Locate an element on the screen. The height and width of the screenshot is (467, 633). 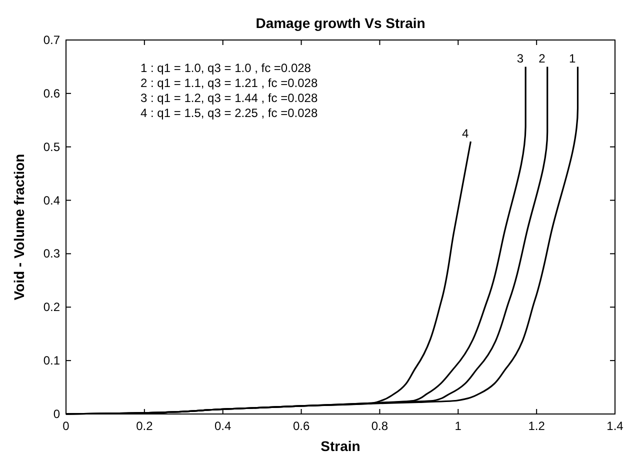
x-axis-title: Strain is located at coordinates (340, 446).